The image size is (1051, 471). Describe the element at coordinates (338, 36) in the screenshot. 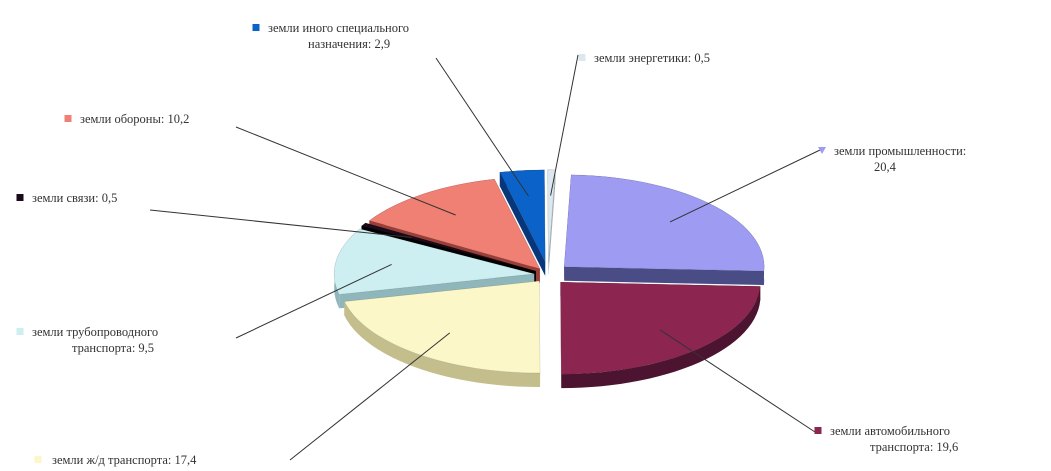

I see `slice-label-6: земли иного специального назначения: 2,9` at that location.